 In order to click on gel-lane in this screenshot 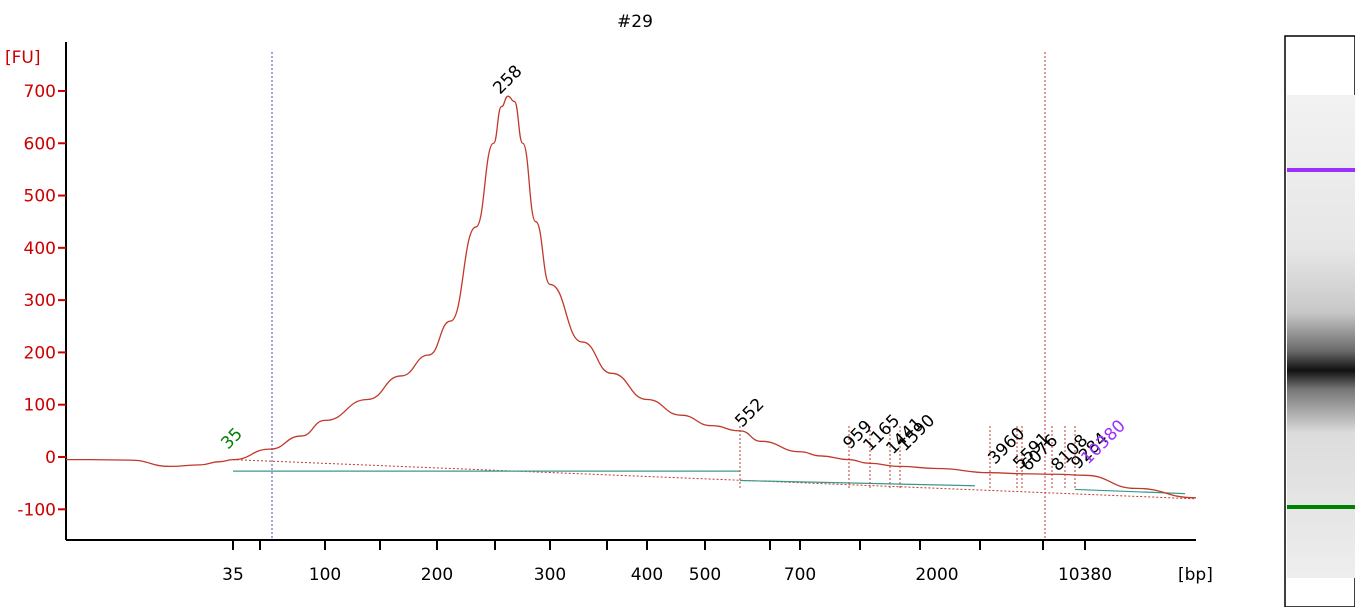, I will do `click(1321, 336)`.